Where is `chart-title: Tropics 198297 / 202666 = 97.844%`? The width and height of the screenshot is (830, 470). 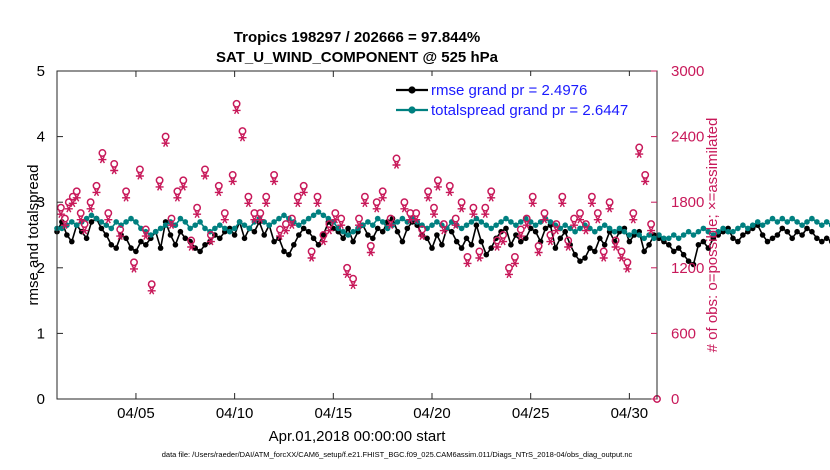
chart-title: Tropics 198297 / 202666 = 97.844% is located at coordinates (357, 37).